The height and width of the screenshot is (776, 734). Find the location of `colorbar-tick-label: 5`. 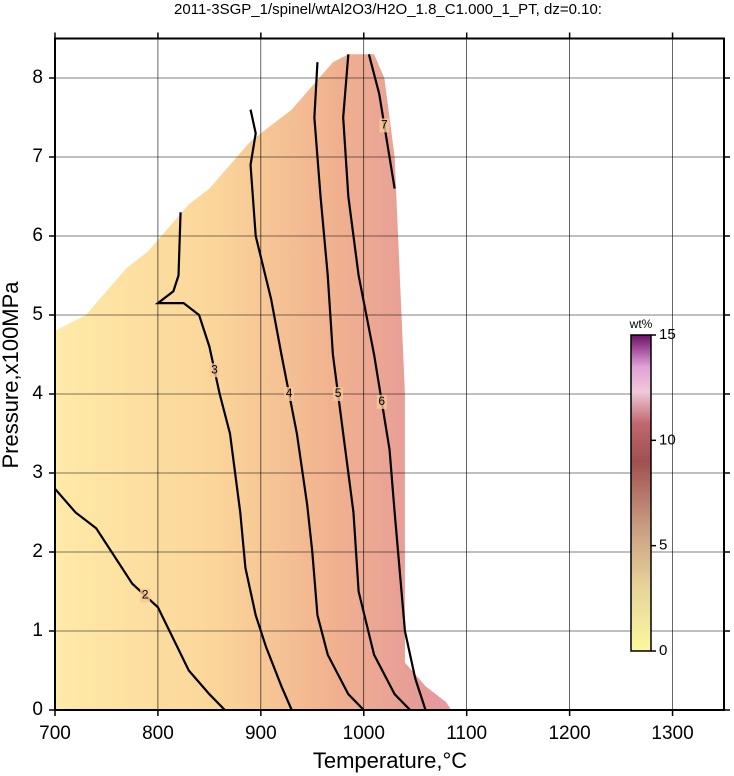

colorbar-tick-label: 5 is located at coordinates (663, 545).